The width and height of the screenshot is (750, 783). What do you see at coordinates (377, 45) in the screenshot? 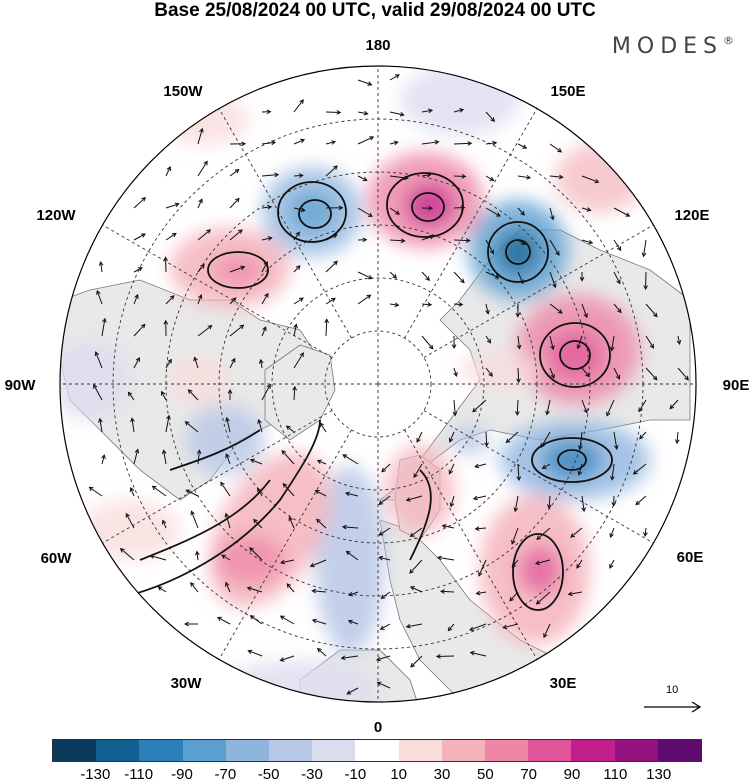
I see `lon-label-180: 180` at bounding box center [377, 45].